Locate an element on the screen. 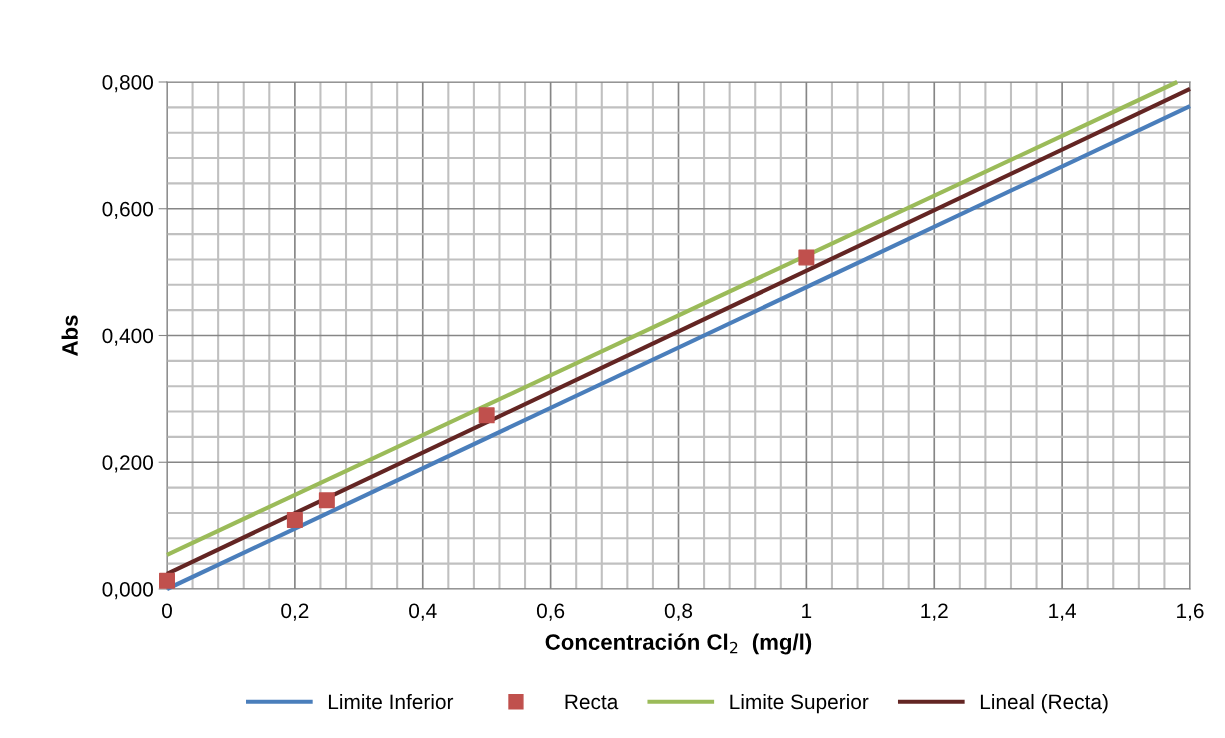 The width and height of the screenshot is (1225, 738). x-tick-label: 1 is located at coordinates (807, 610).